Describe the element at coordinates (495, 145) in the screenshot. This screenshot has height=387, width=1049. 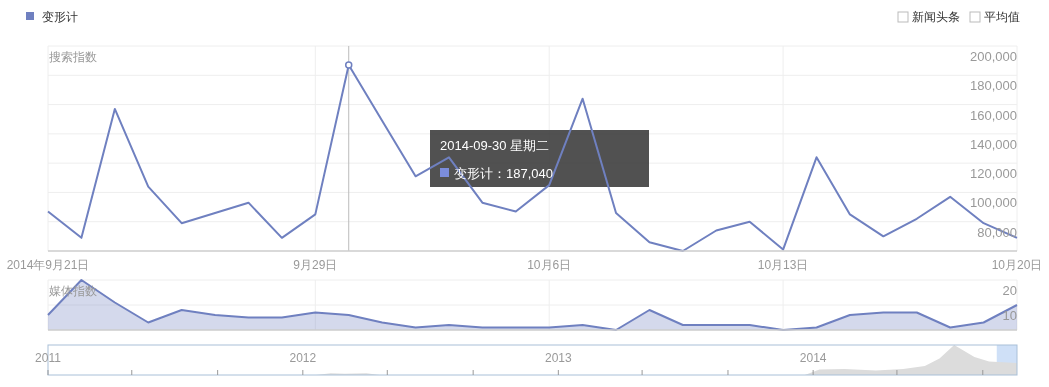
I see `annotation: 2014-09-30 星期二` at that location.